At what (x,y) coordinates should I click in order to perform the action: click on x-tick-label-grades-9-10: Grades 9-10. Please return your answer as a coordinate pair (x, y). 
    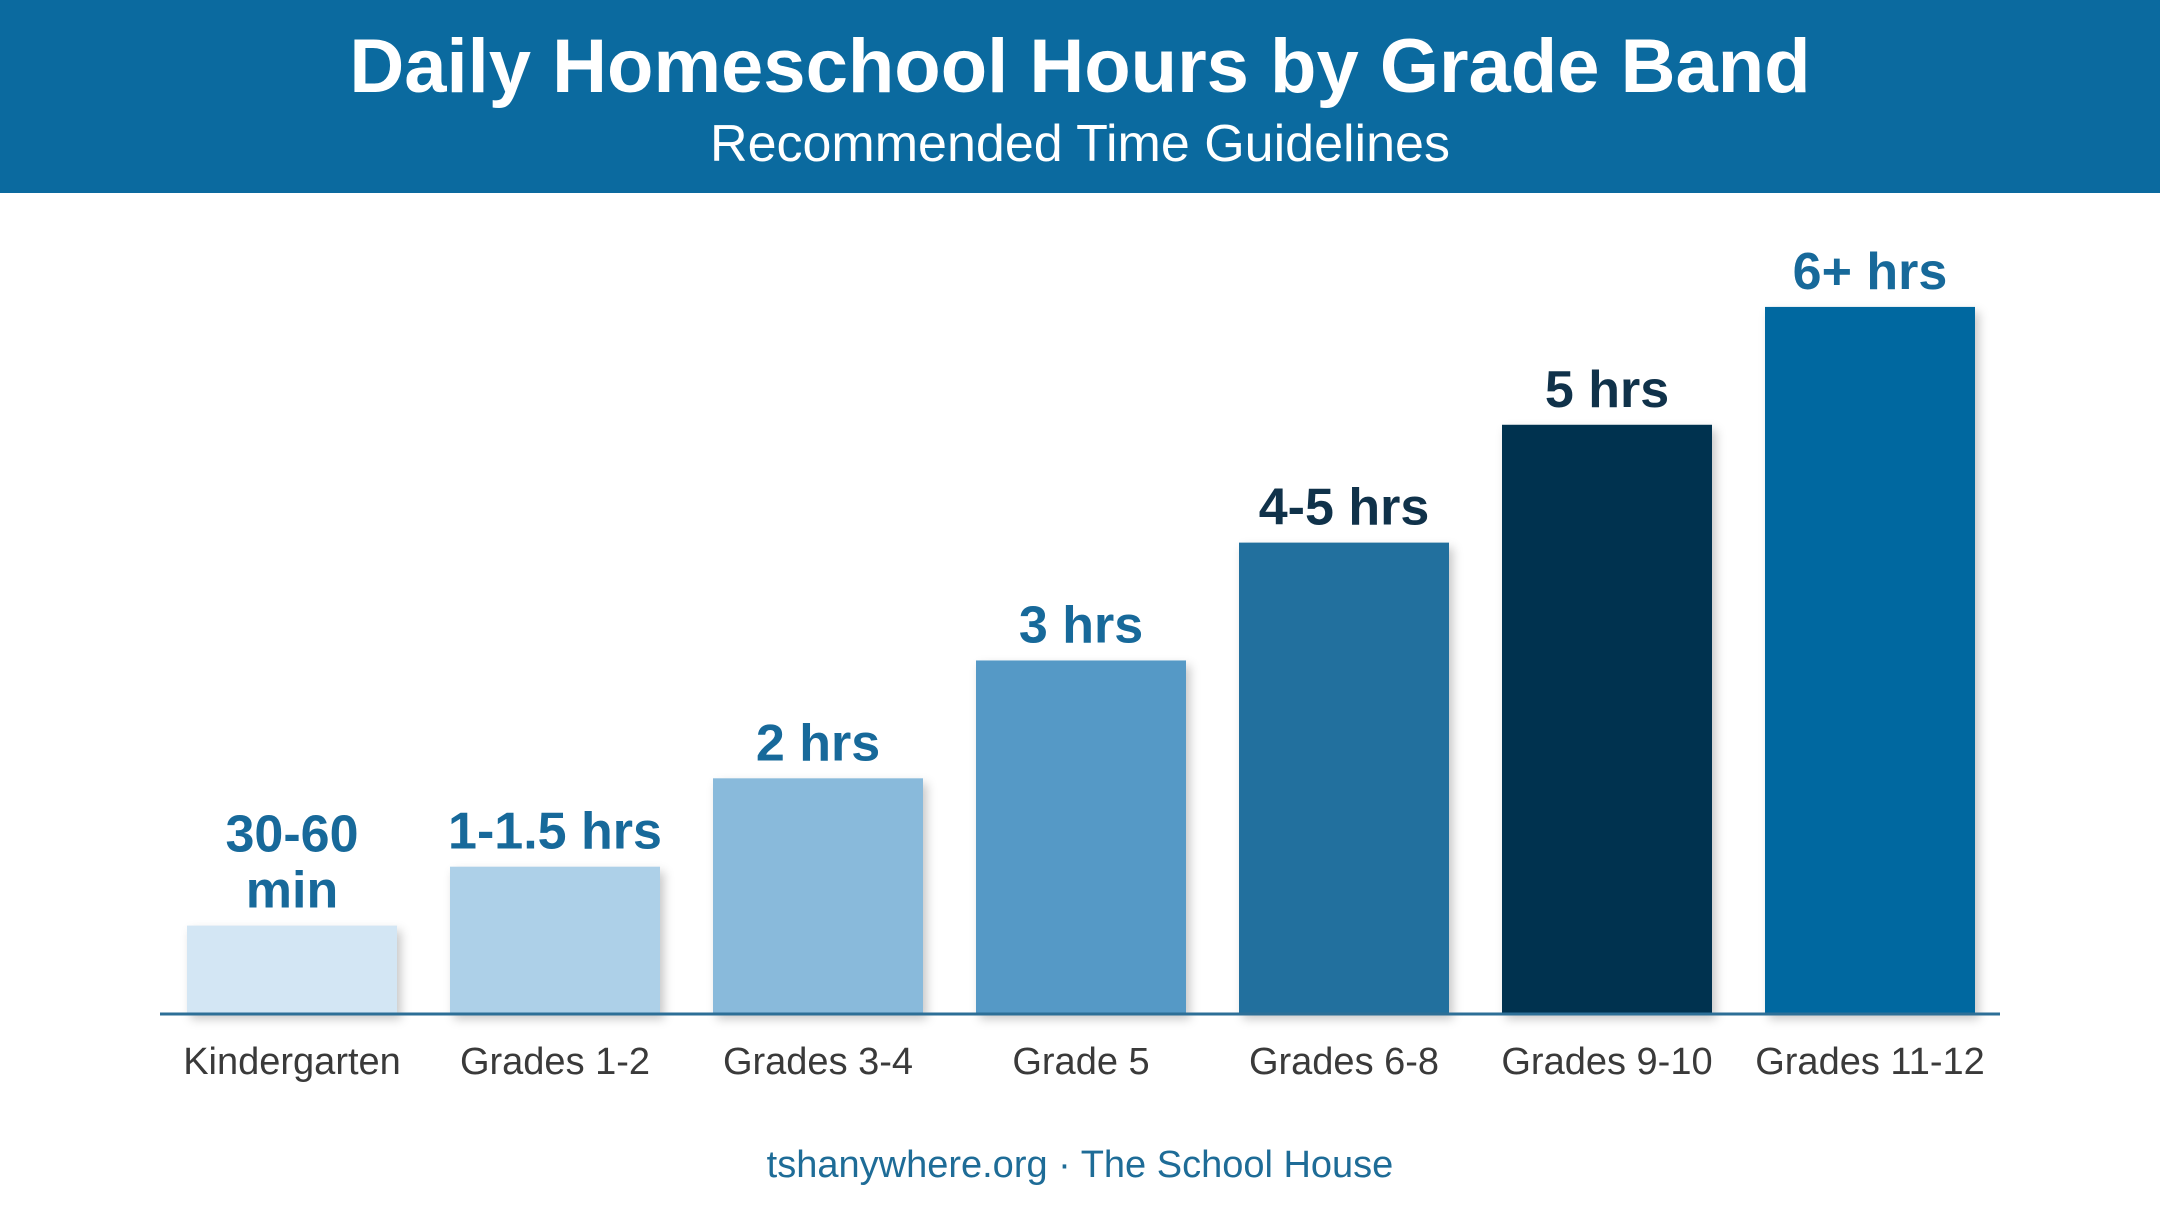
    Looking at the image, I should click on (1606, 1062).